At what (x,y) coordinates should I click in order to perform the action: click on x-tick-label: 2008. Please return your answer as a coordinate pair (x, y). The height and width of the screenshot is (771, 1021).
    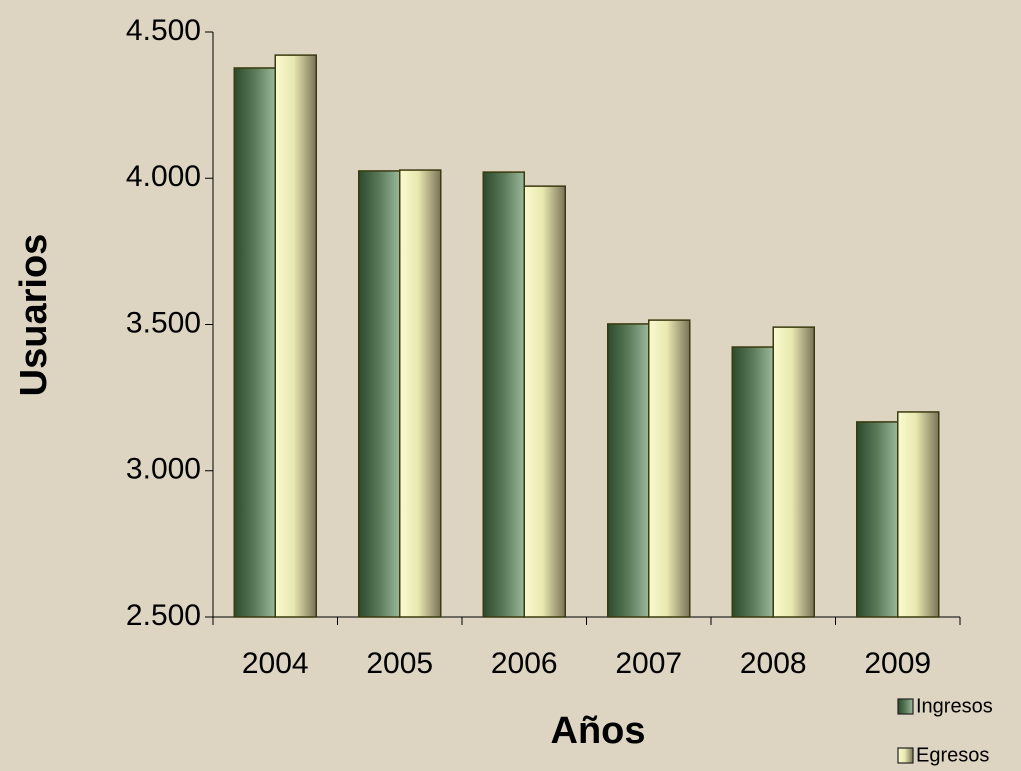
    Looking at the image, I should click on (773, 663).